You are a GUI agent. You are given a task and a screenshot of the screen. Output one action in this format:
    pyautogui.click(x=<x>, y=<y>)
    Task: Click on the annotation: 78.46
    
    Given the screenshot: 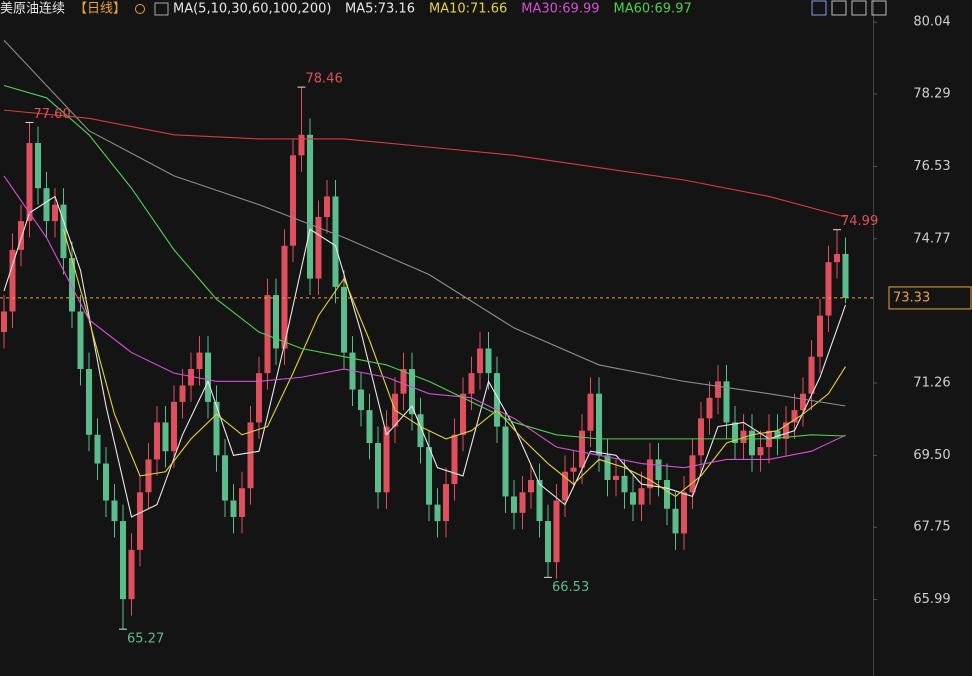 What is the action you would take?
    pyautogui.click(x=324, y=79)
    